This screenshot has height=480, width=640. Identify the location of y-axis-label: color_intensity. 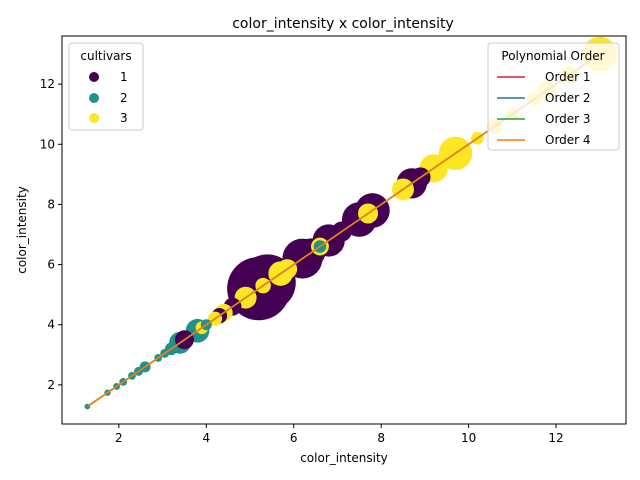
(22, 230).